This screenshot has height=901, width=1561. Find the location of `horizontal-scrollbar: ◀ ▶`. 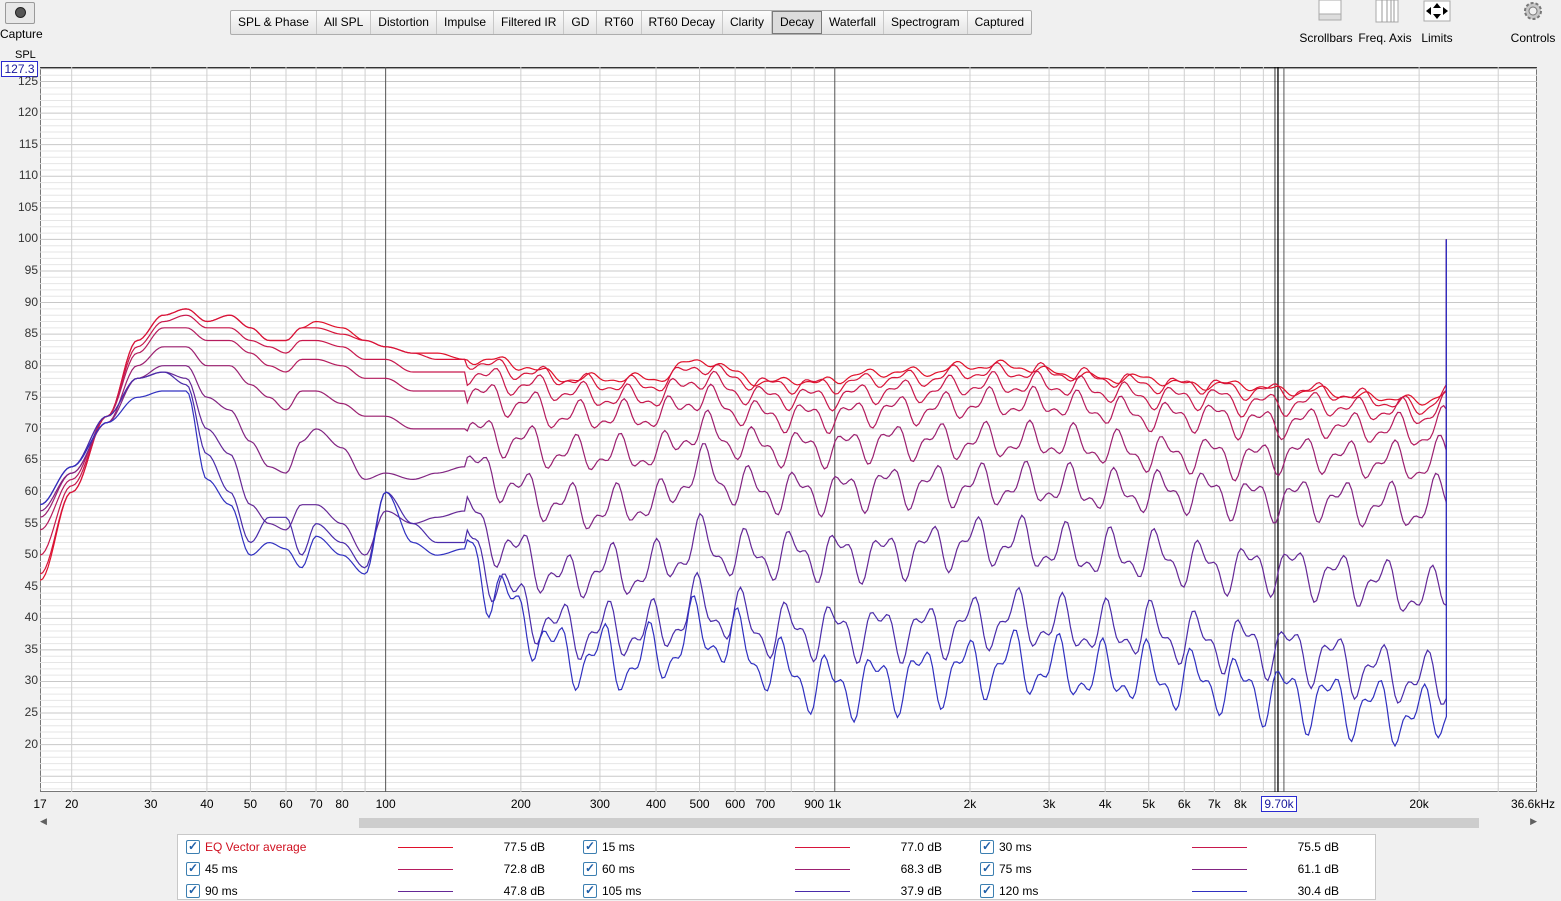

horizontal-scrollbar: ◀ ▶ is located at coordinates (788, 823).